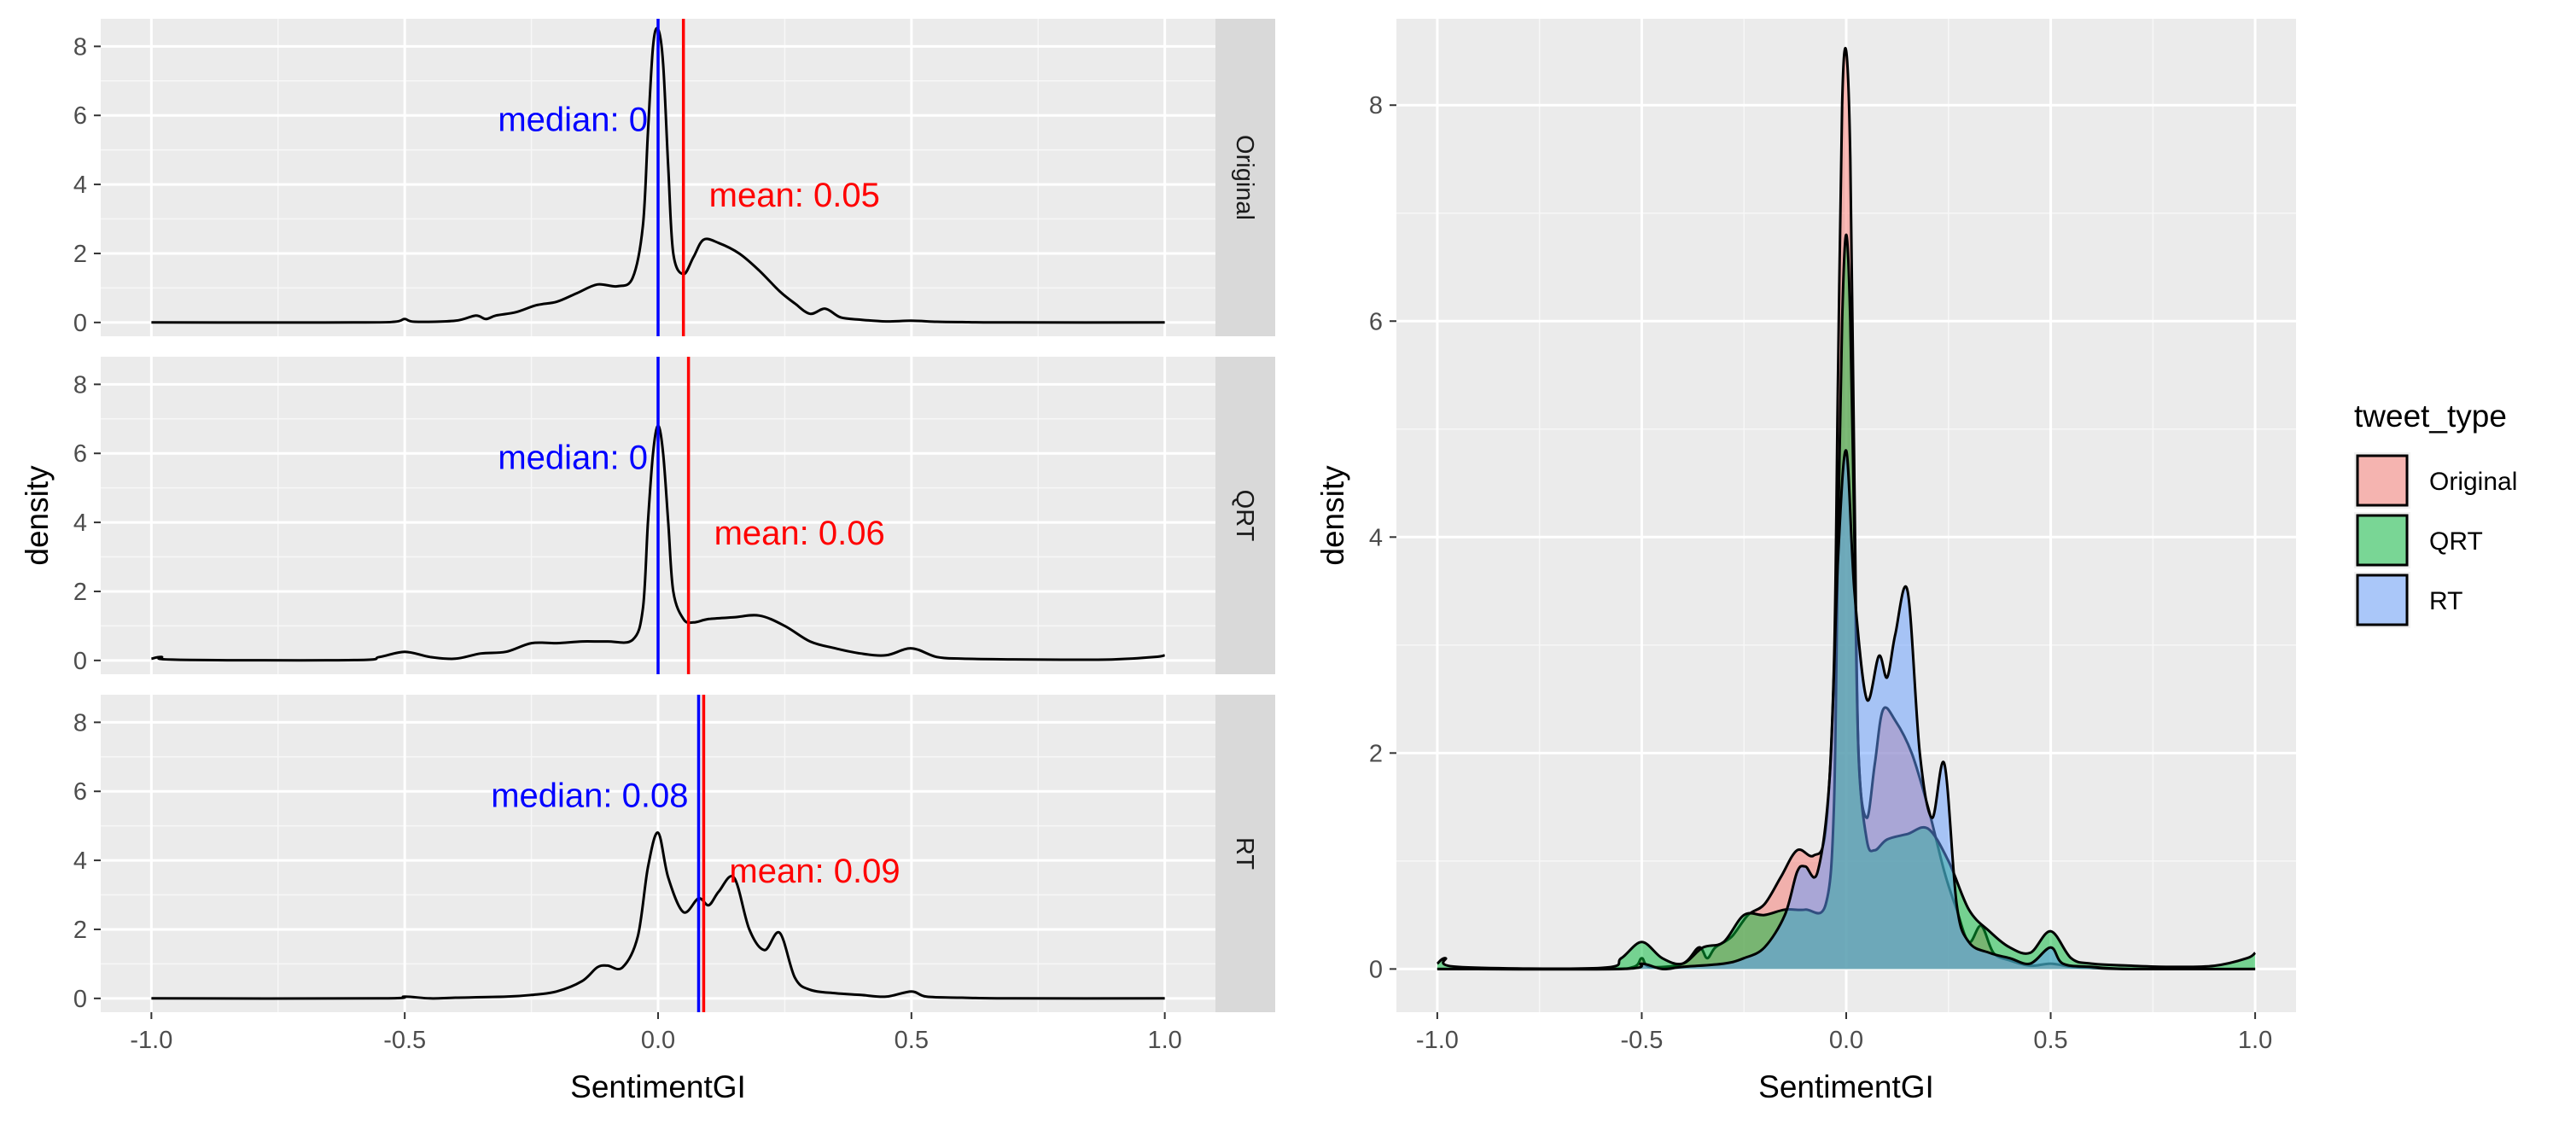  Describe the element at coordinates (80, 523) in the screenshot. I see `facet-qrt-y-tick-label: 4` at that location.